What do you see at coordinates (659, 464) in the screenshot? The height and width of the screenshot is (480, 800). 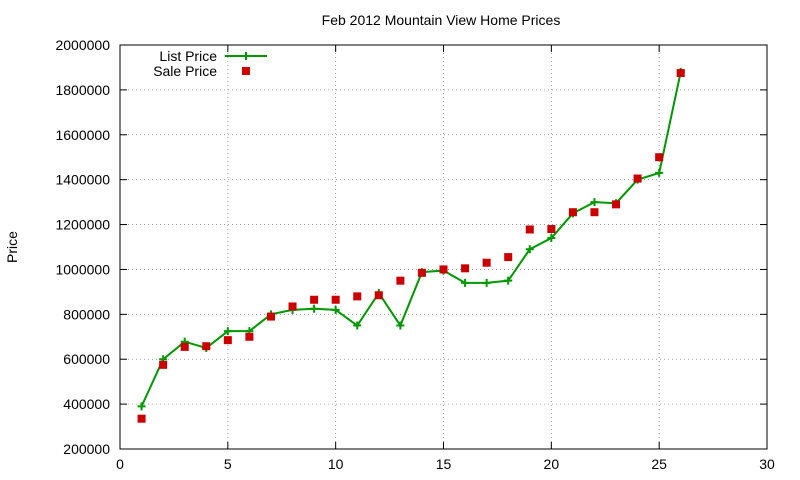 I see `x-tick-label: 25` at bounding box center [659, 464].